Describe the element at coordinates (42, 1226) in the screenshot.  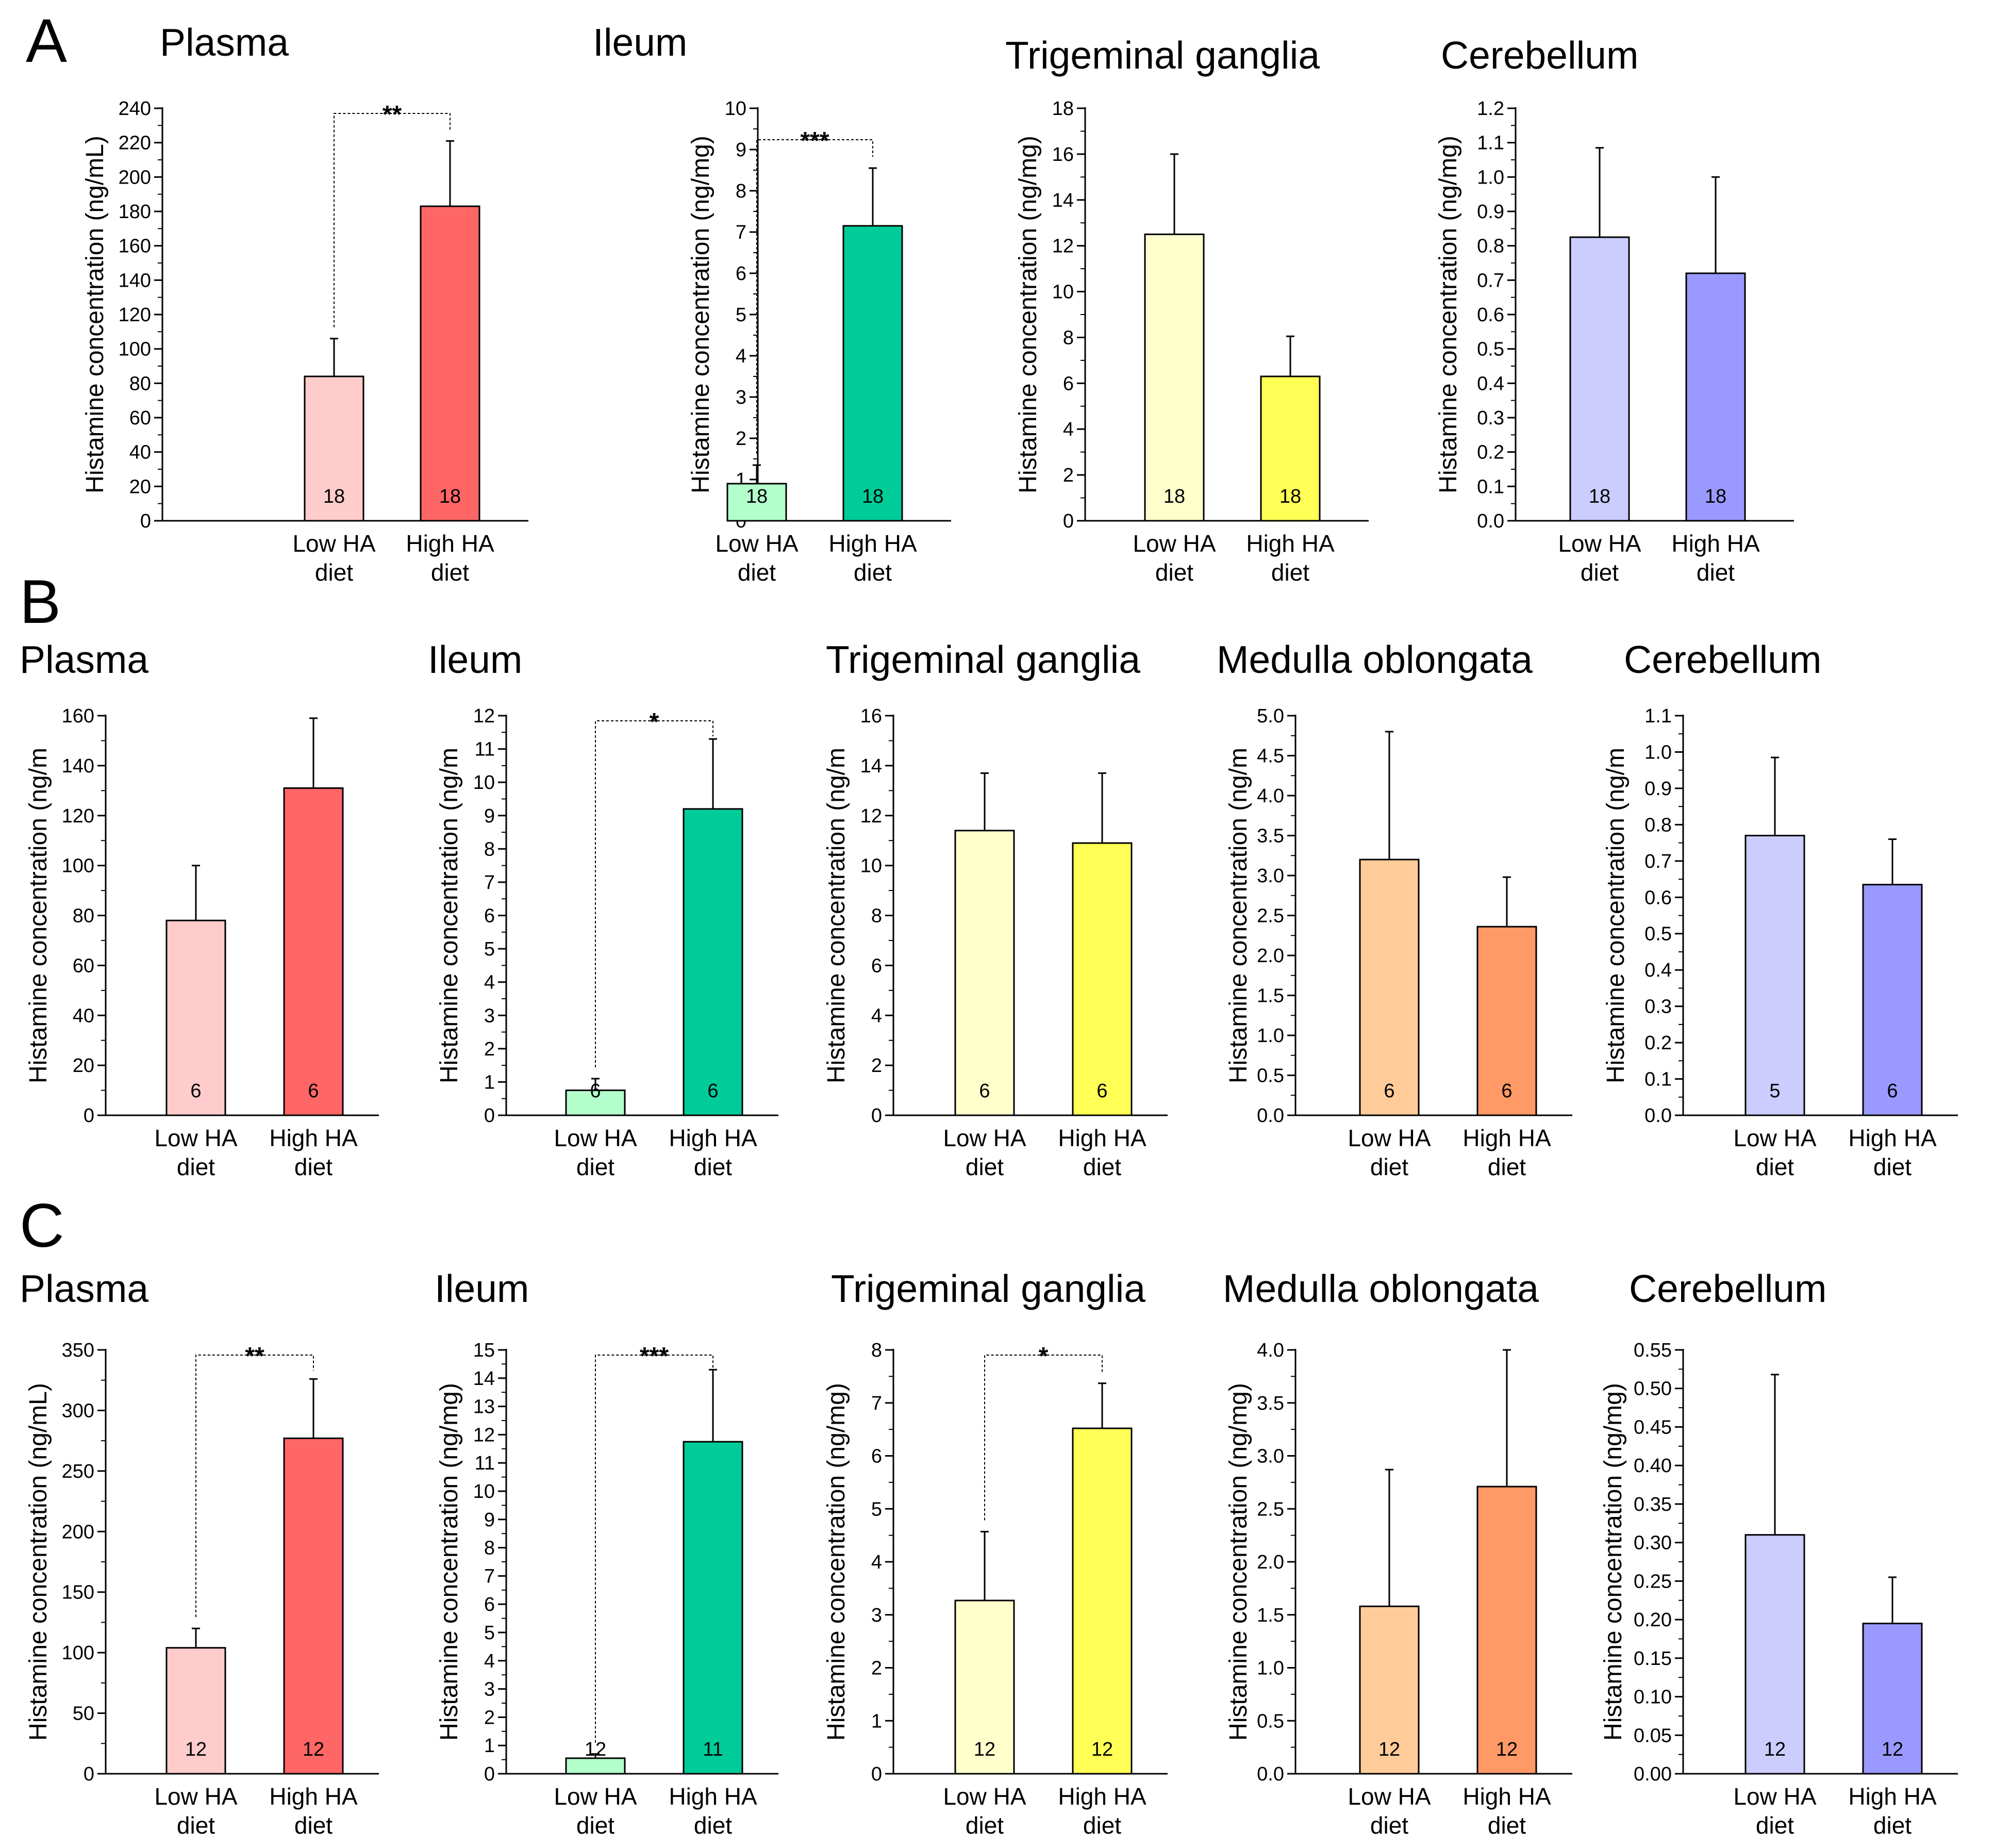
I see `panel-letter-c: C` at that location.